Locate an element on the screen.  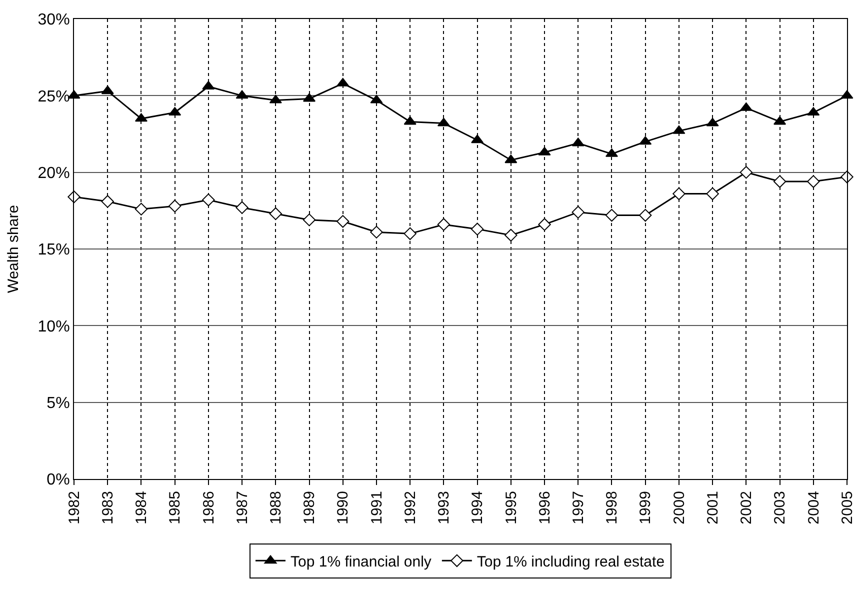
x-tick-label: 1982 is located at coordinates (74, 507).